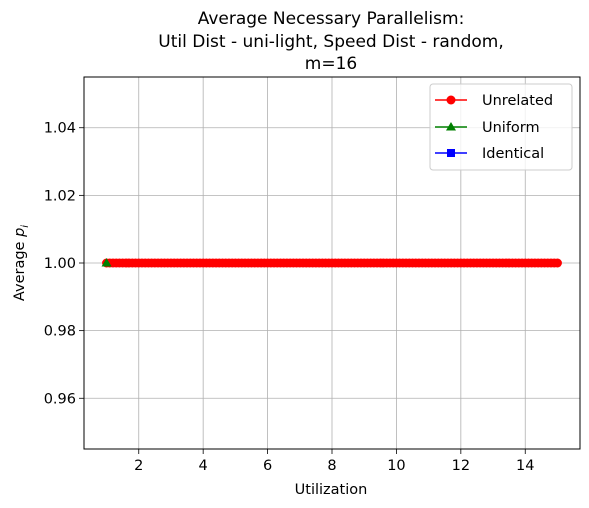  What do you see at coordinates (331, 490) in the screenshot?
I see `x-axis-label: Utilization` at bounding box center [331, 490].